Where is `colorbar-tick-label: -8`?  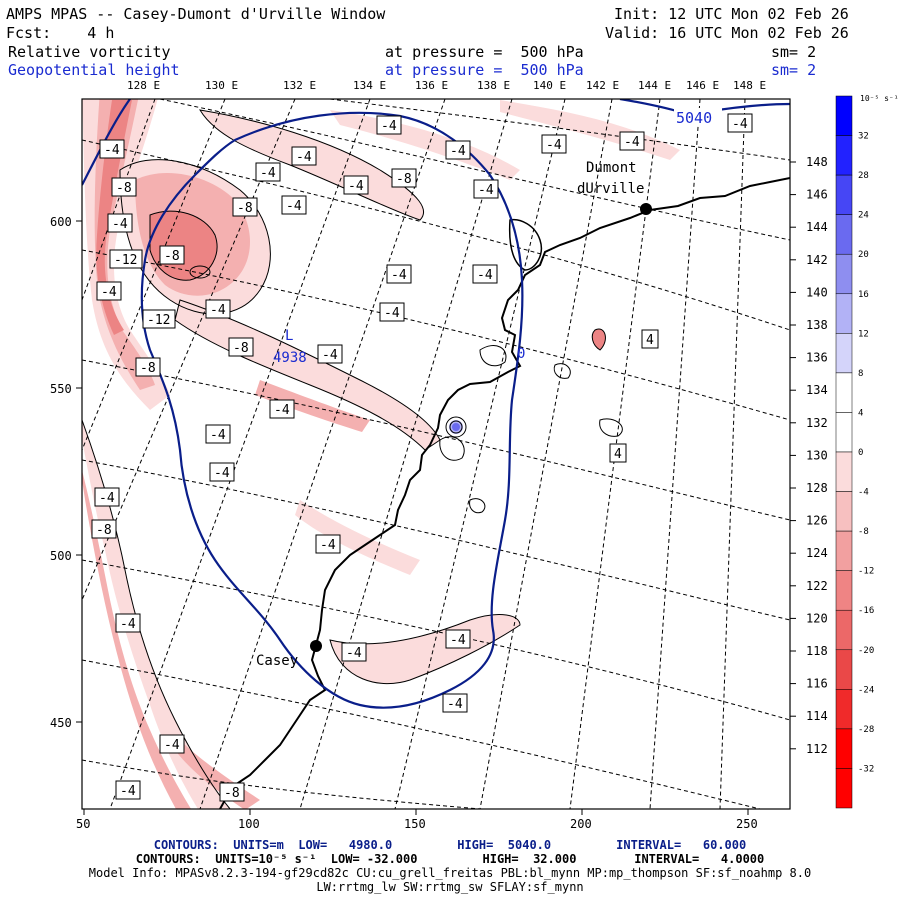 colorbar-tick-label: -8 is located at coordinates (863, 532).